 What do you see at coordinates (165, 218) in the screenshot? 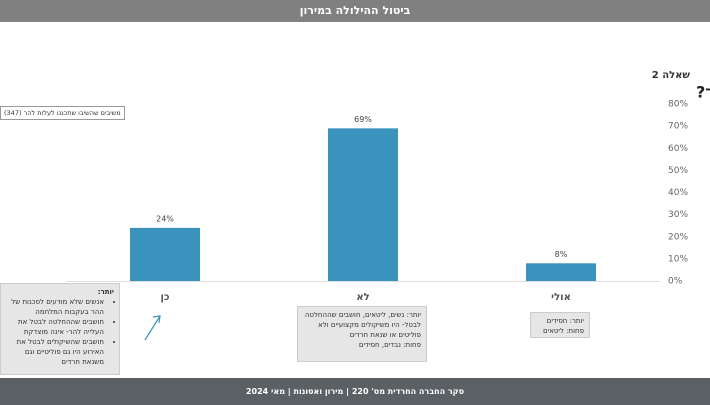
I see `value-label: 24%` at bounding box center [165, 218].